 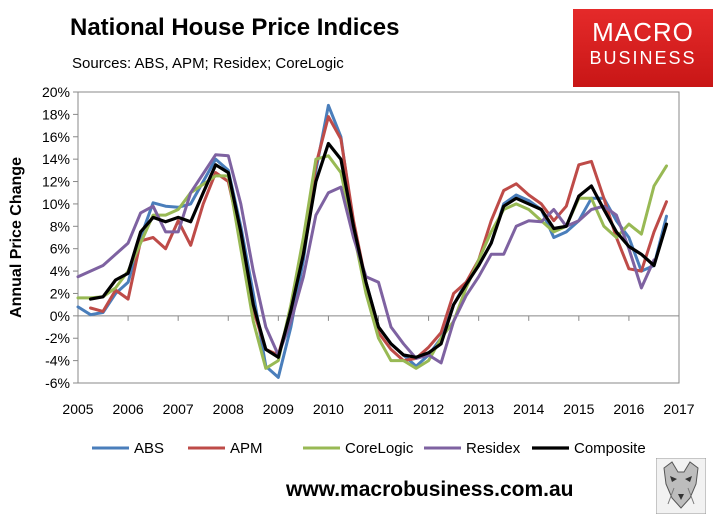 What do you see at coordinates (681, 486) in the screenshot?
I see `wolf-emblem-icon` at bounding box center [681, 486].